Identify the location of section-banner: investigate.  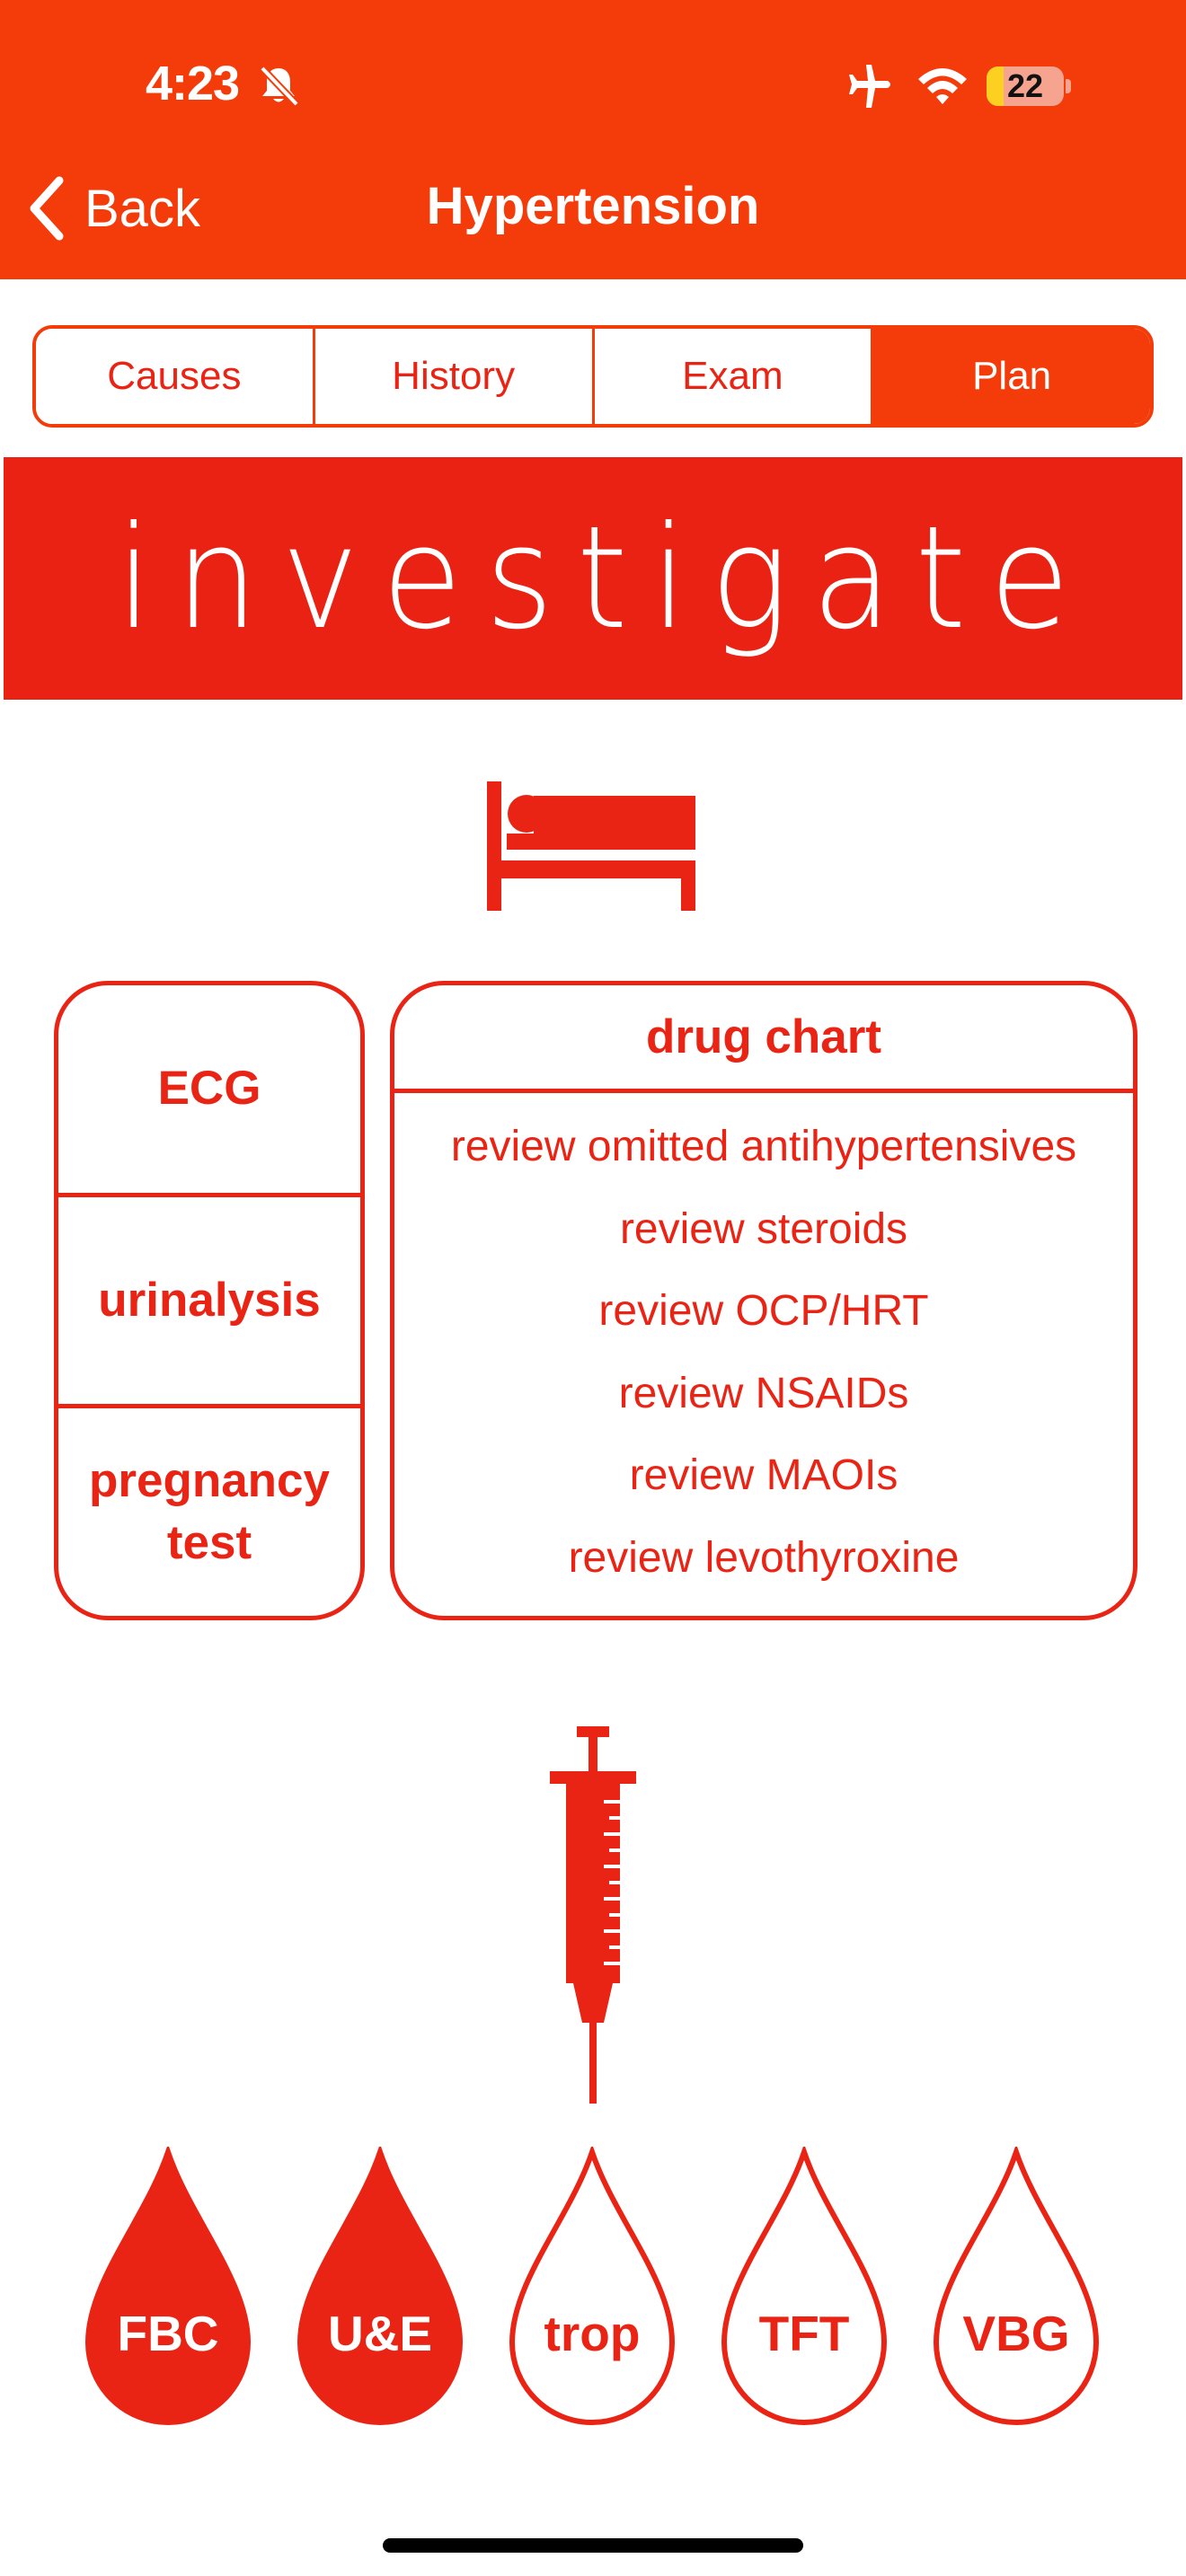
(593, 578).